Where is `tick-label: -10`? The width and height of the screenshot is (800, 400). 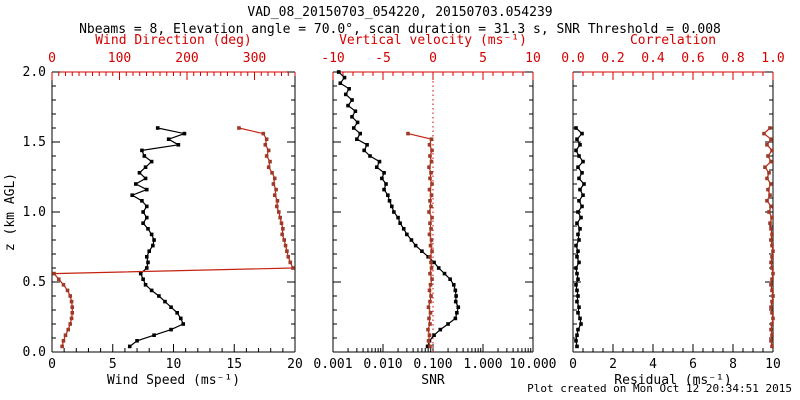
tick-label: -10 is located at coordinates (332, 58).